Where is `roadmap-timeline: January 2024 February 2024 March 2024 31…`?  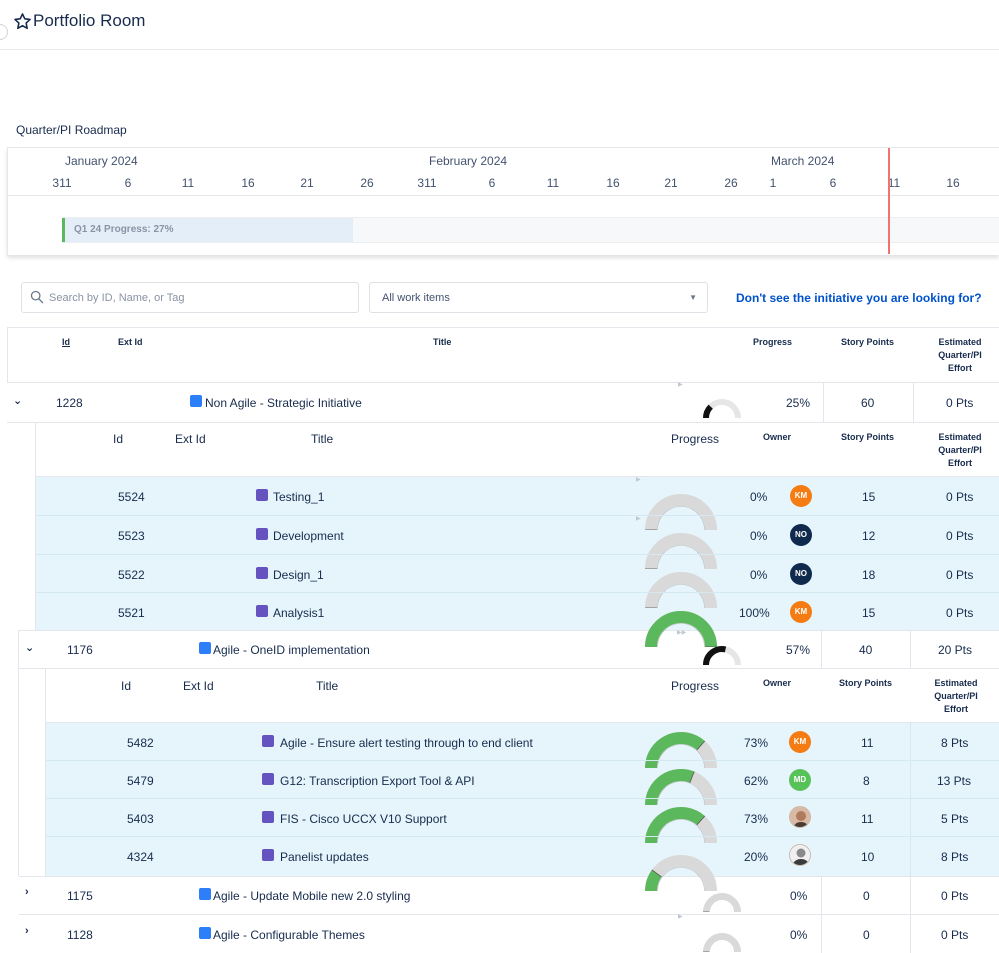
roadmap-timeline: January 2024 February 2024 March 2024 31… is located at coordinates (503, 201).